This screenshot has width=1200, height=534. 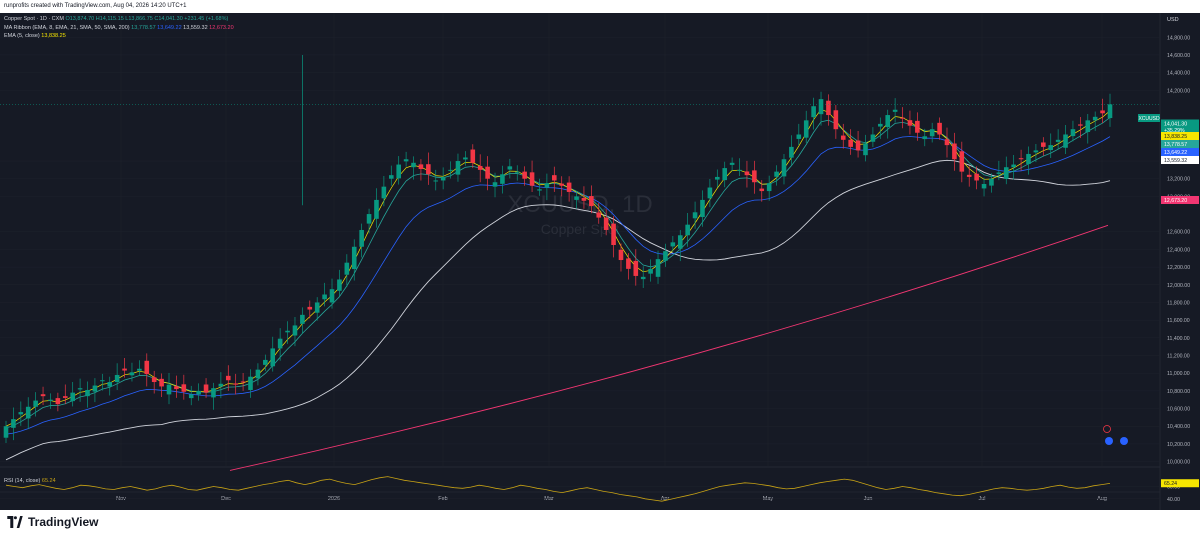 What do you see at coordinates (1175, 125) in the screenshot?
I see `price-label: 14,041.30` at bounding box center [1175, 125].